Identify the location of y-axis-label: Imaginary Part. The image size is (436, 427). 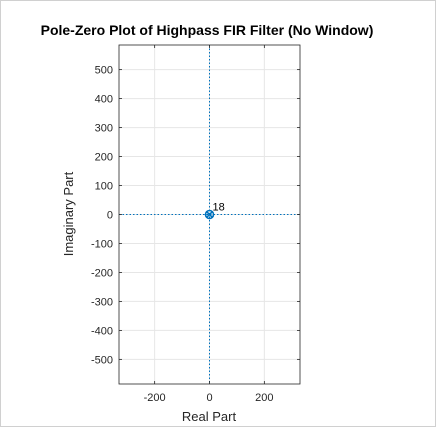
(68, 213).